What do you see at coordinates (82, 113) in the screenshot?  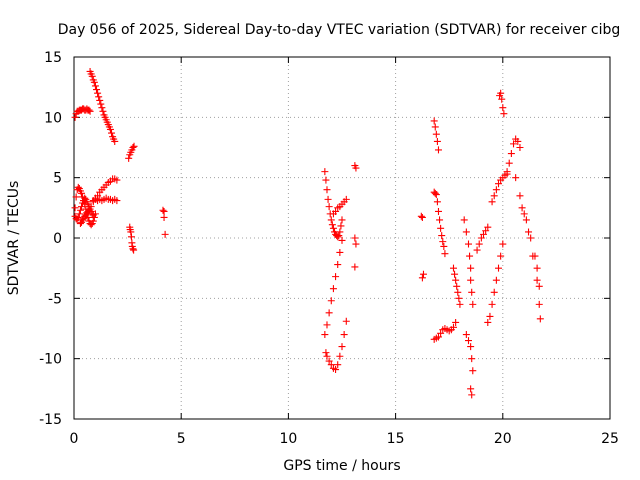 I see `series-high-arc-early` at bounding box center [82, 113].